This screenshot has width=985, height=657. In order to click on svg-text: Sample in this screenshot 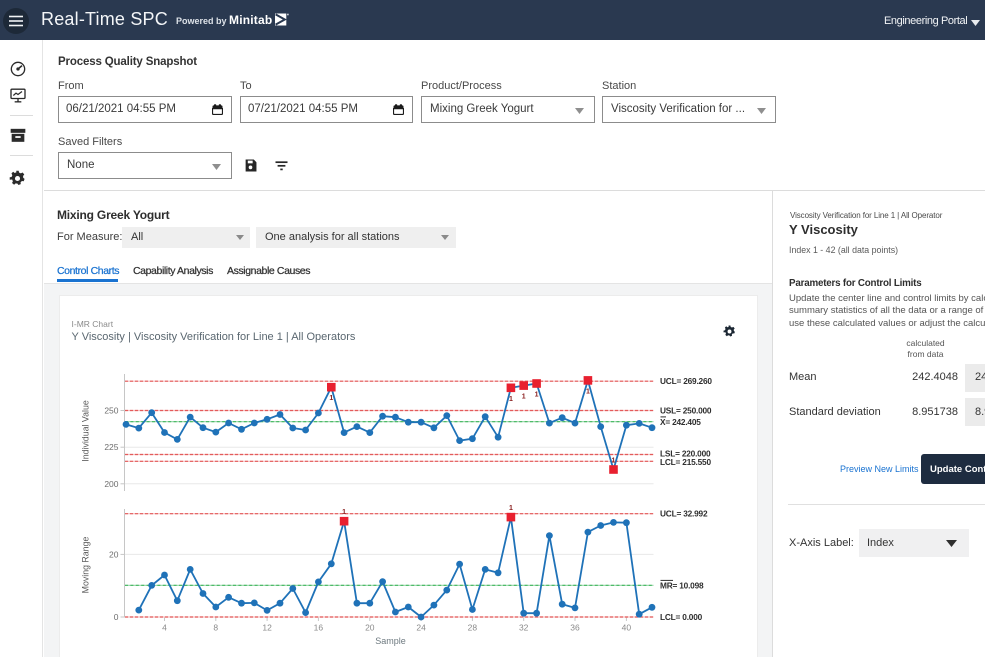, I will do `click(390, 641)`.